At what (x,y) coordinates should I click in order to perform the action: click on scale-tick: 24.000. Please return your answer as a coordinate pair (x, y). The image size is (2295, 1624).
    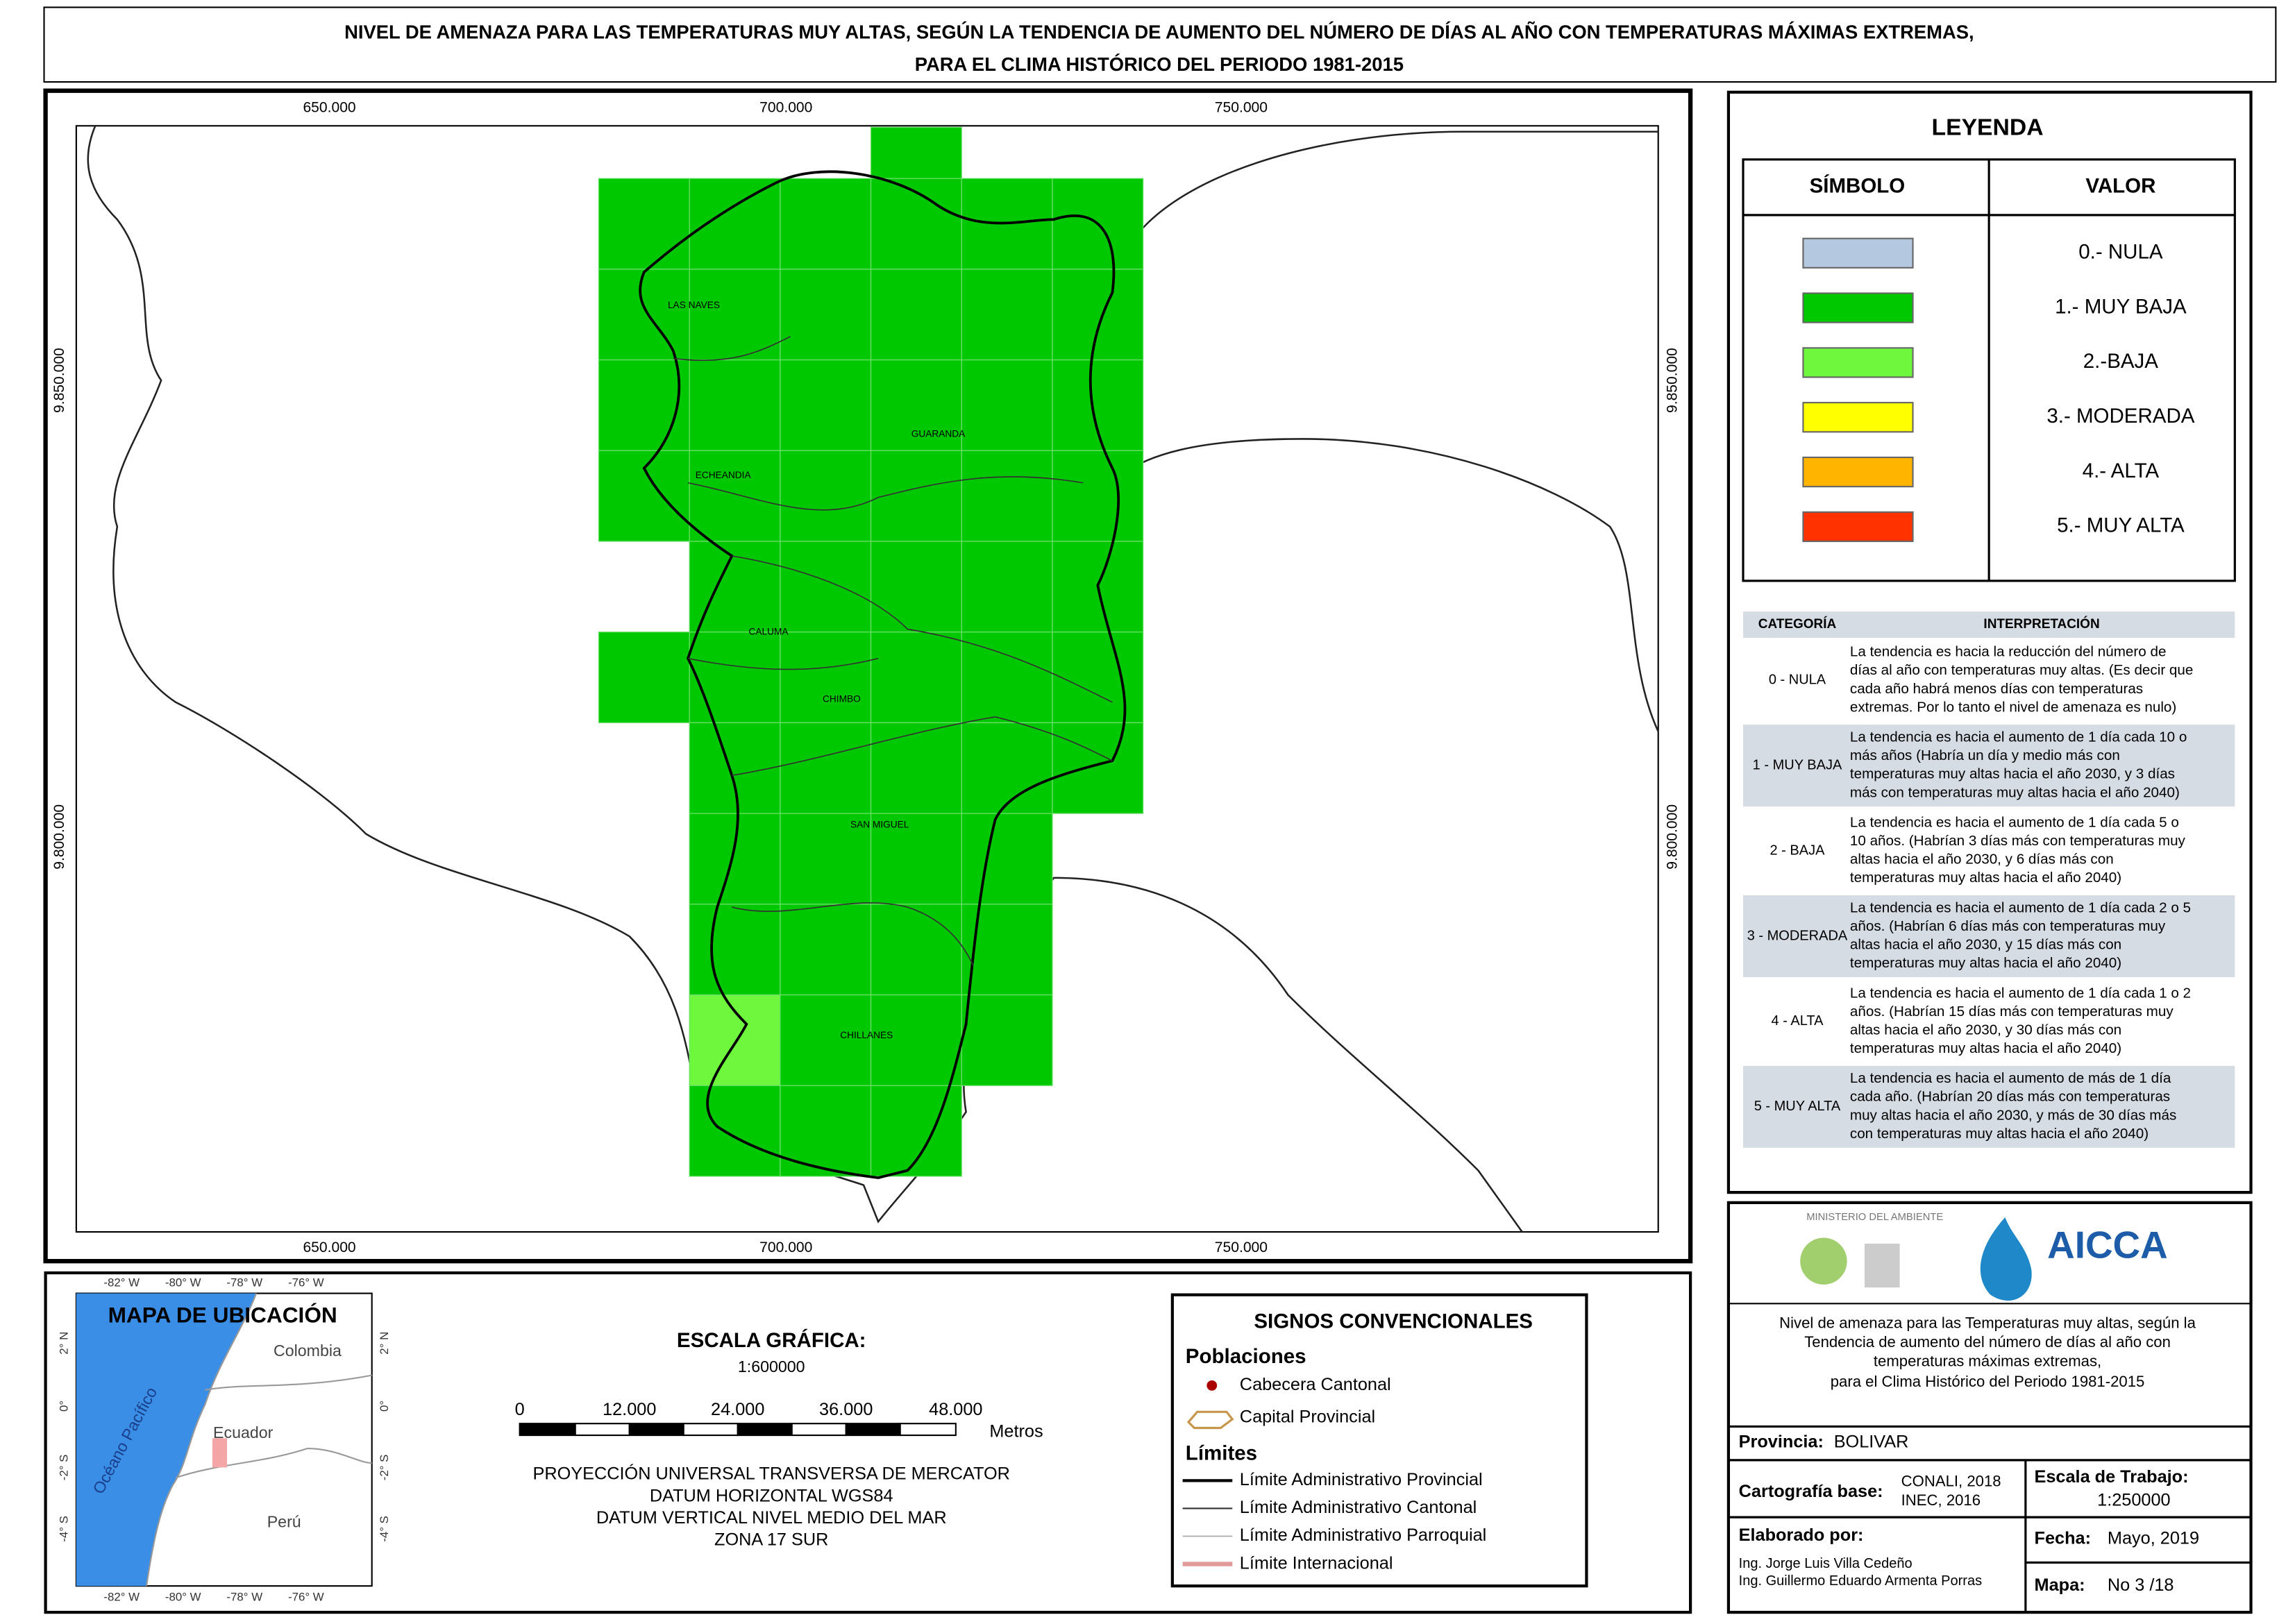
    Looking at the image, I should click on (737, 1409).